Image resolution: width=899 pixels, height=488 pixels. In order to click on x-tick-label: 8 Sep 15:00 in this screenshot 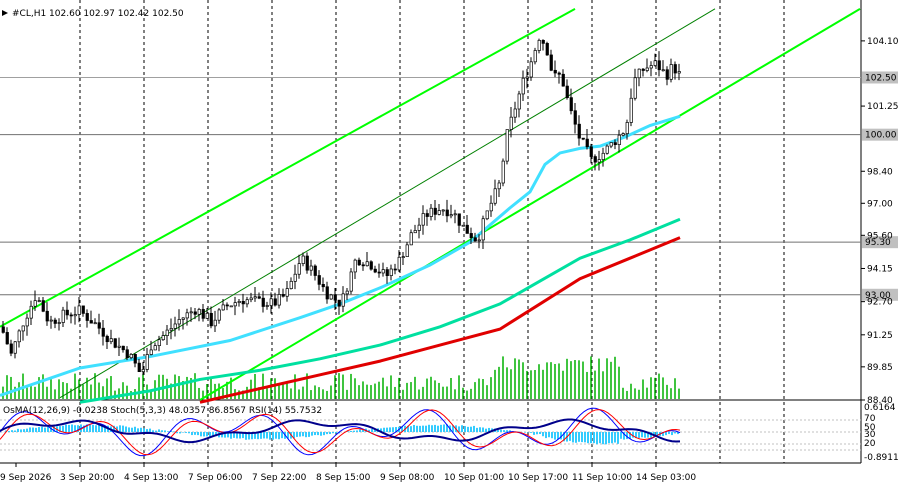, I will do `click(343, 478)`.